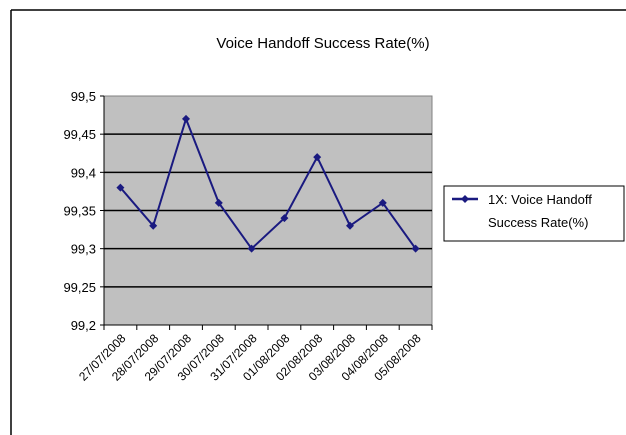 The width and height of the screenshot is (626, 435). Describe the element at coordinates (83, 172) in the screenshot. I see `y-tick-label: 99,4` at that location.